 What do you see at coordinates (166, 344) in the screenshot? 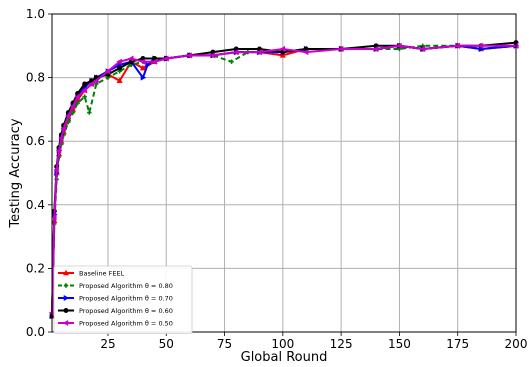
I see `x-tick-label: 50` at bounding box center [166, 344].